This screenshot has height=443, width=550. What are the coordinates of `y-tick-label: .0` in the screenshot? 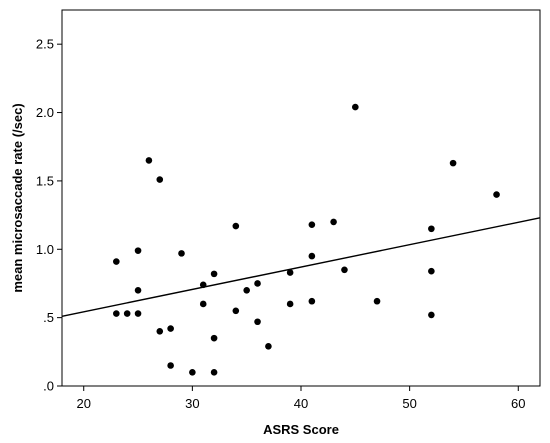 It's located at (48, 386).